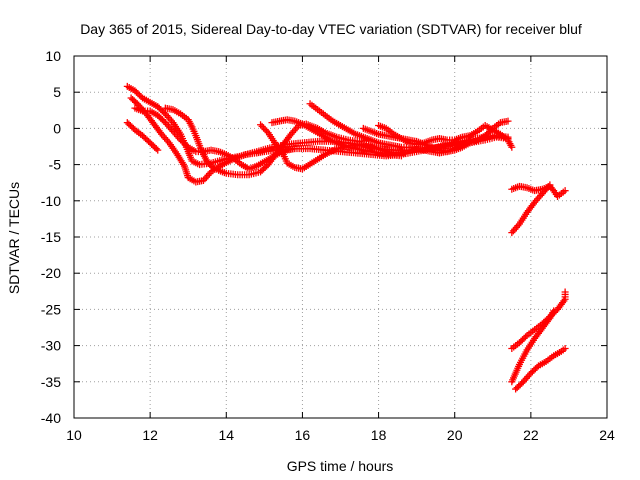  I want to click on y-tick-label: -25, so click(51, 309).